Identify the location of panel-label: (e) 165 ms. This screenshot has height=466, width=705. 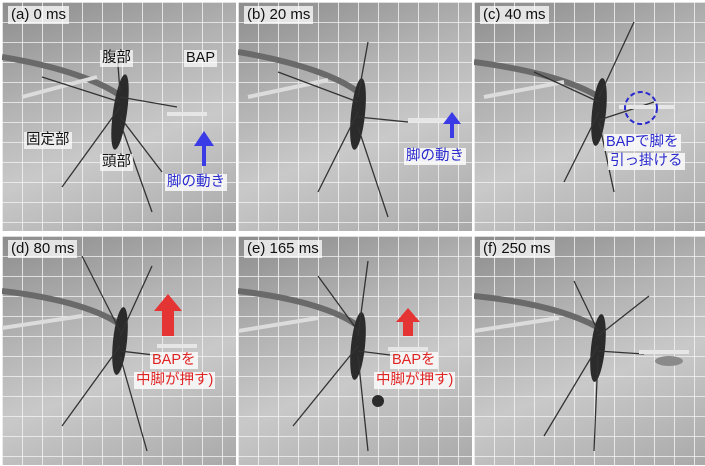
(283, 249).